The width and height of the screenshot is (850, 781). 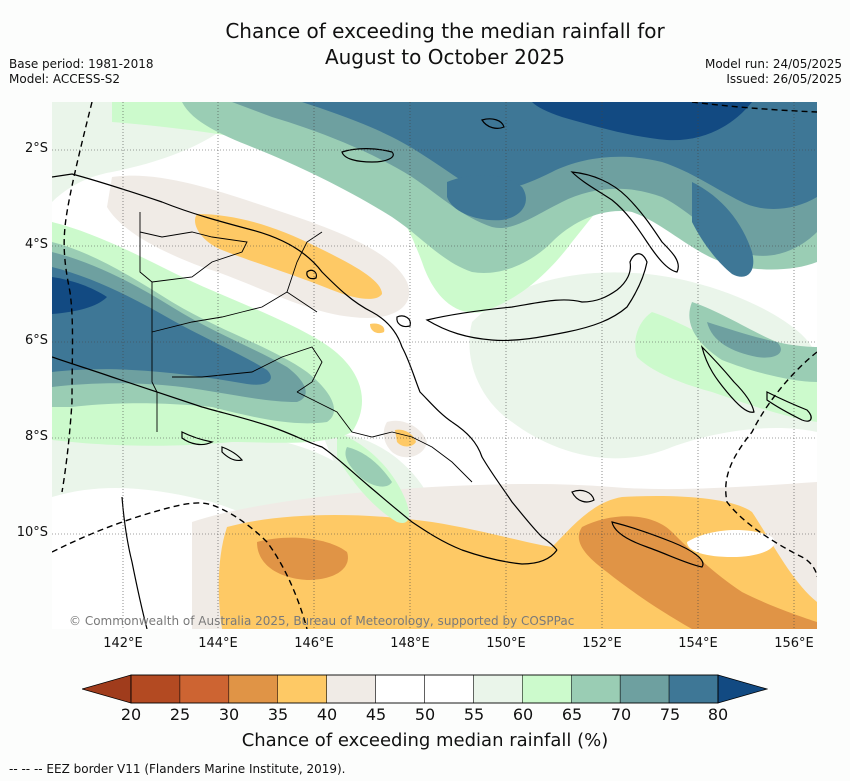 I want to click on region-blue-west, so click(x=161, y=326).